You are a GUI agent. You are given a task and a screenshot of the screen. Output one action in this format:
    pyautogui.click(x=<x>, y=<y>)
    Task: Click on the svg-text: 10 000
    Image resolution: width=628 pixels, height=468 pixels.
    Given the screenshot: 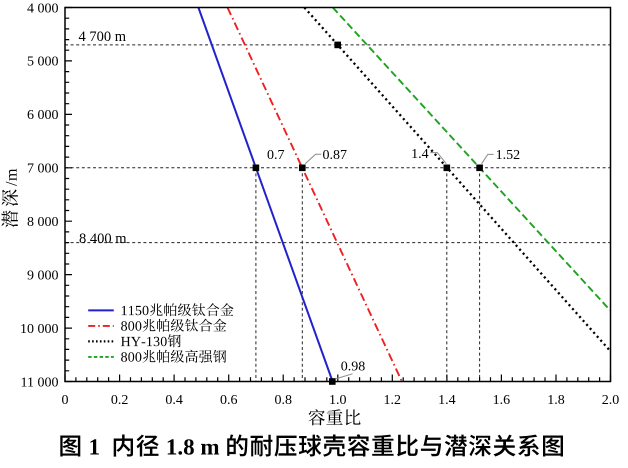 What is the action you would take?
    pyautogui.click(x=39, y=329)
    